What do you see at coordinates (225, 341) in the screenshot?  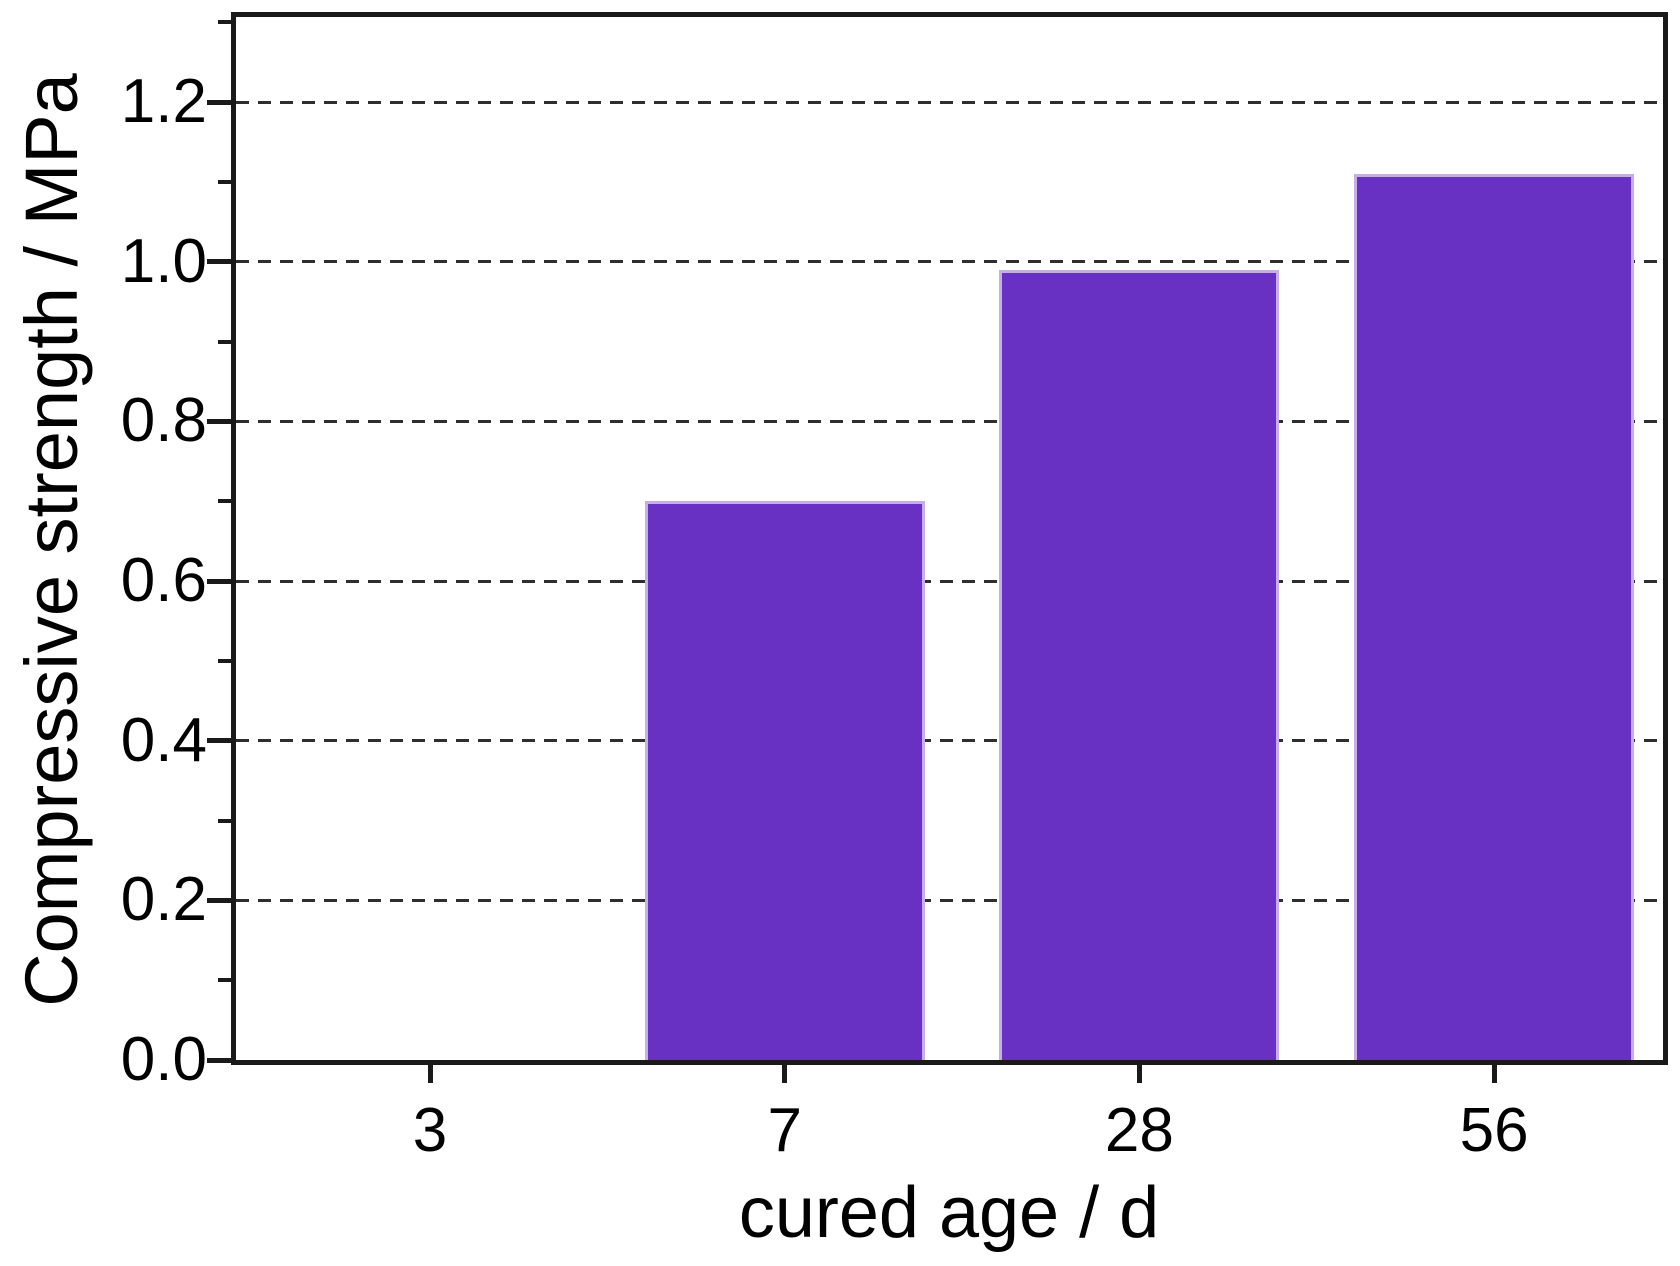 I see `y-minor-tick-0.9` at bounding box center [225, 341].